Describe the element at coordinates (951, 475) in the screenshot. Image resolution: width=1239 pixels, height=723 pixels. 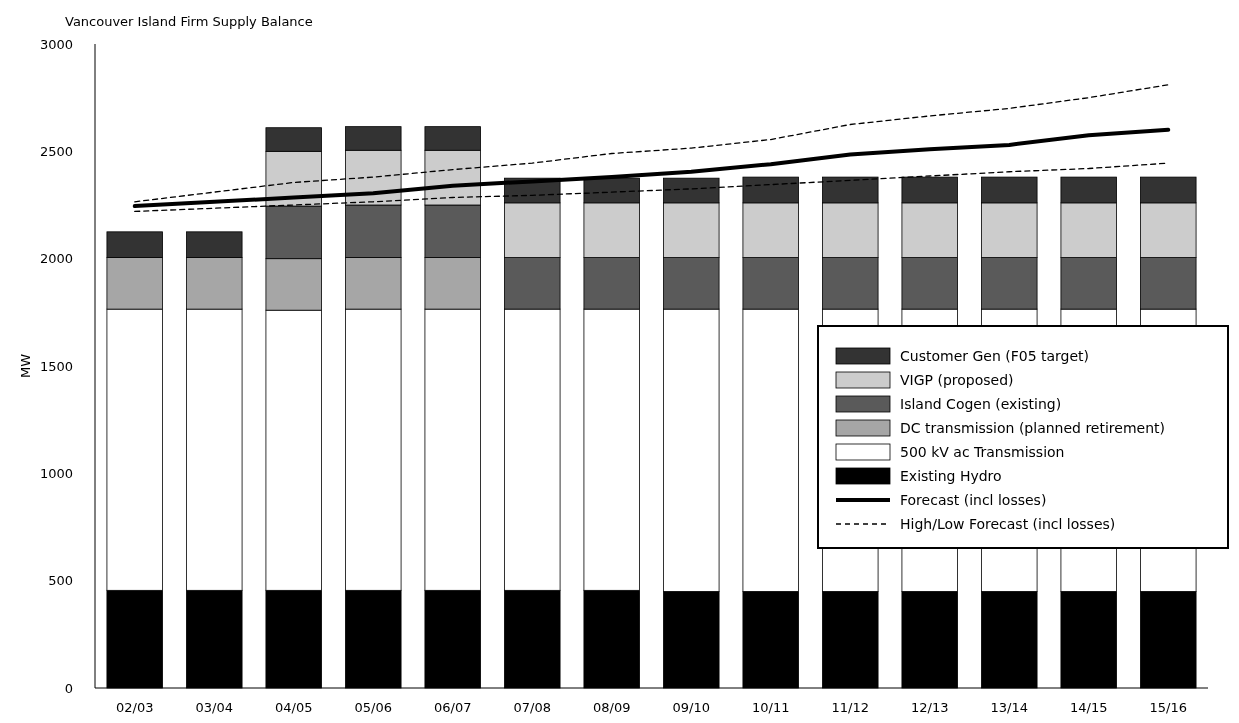
I see `legend-label: Existing Hydro` at that location.